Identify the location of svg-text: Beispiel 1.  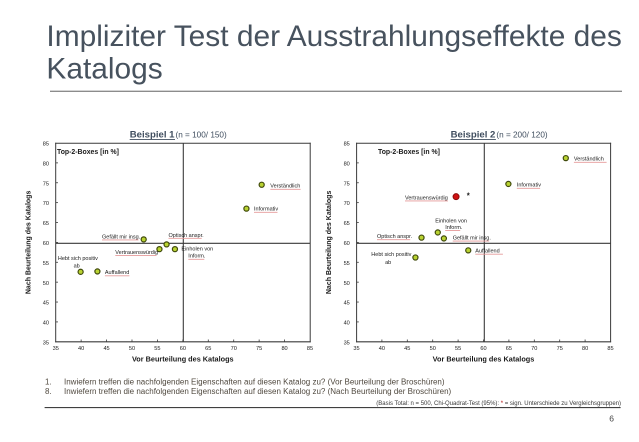
(152, 135).